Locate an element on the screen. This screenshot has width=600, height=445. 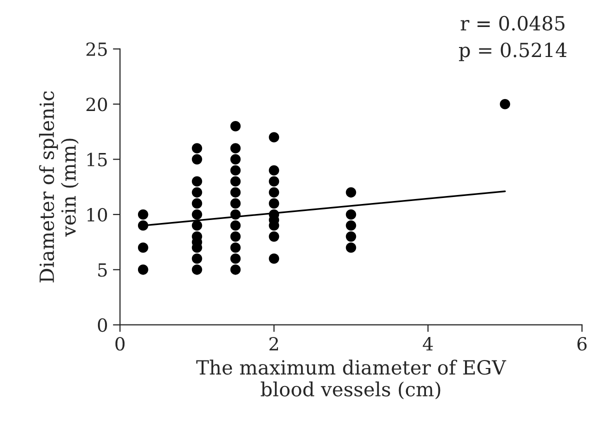
y-tick-label: 15 is located at coordinates (97, 159).